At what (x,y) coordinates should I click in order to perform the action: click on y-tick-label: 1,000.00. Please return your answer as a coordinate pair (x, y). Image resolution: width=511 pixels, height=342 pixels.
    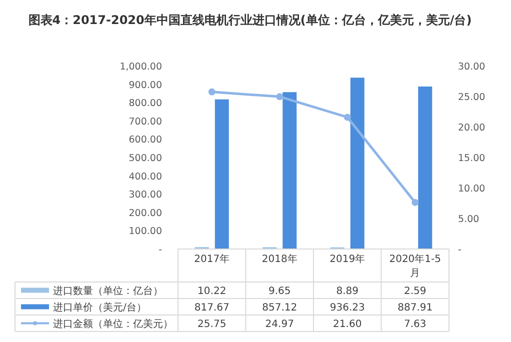
    Looking at the image, I should click on (141, 67).